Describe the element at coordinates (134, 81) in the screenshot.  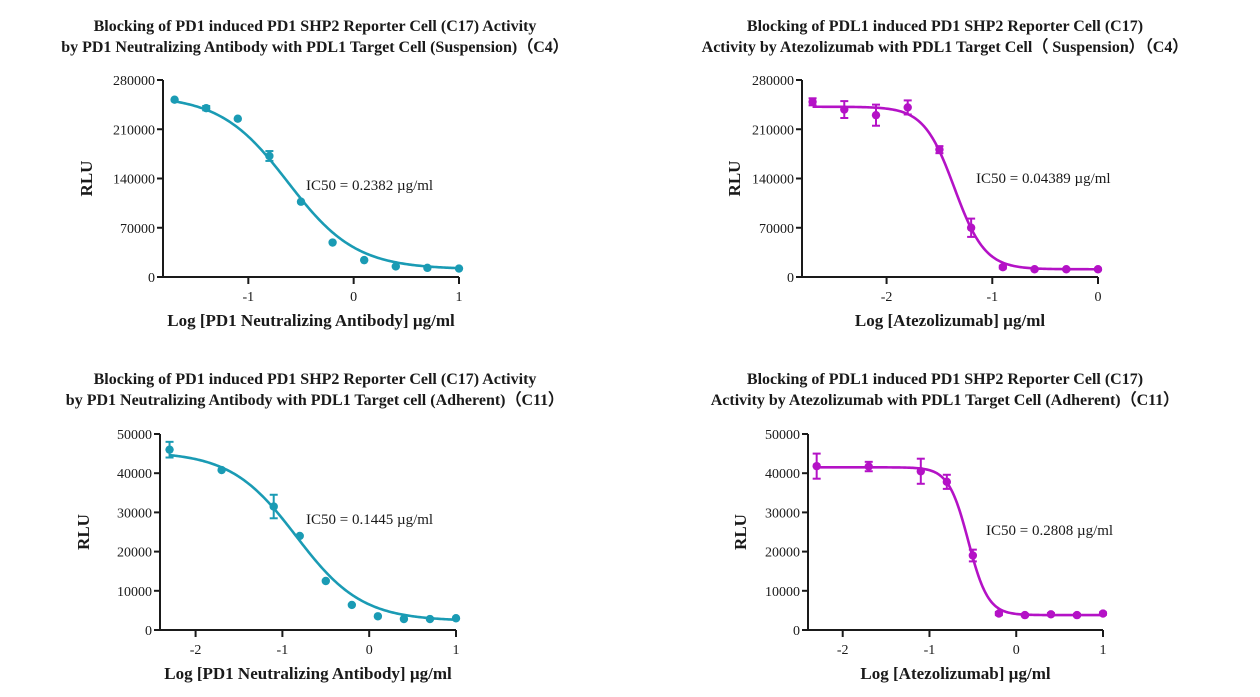
I see `y-tick-label: 280000` at that location.